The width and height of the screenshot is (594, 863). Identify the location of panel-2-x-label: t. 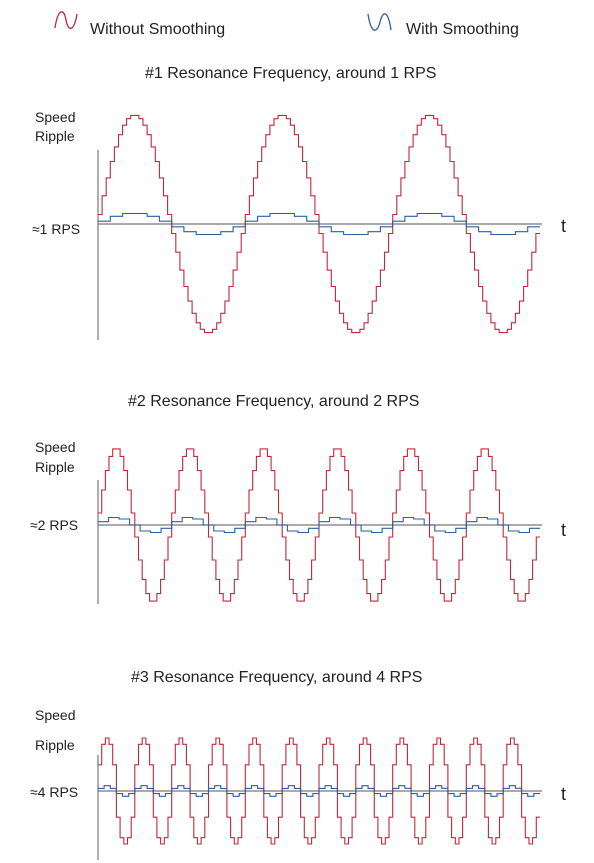
(563, 530).